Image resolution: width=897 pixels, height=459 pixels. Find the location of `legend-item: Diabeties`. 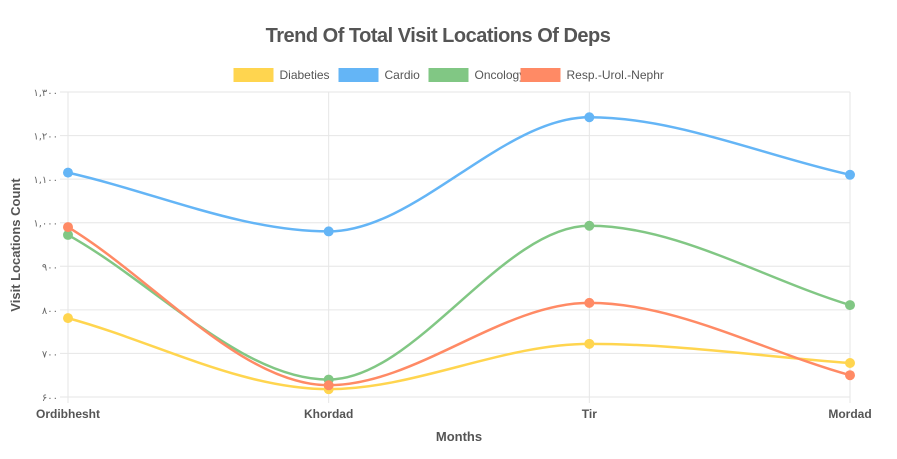

legend-item: Diabeties is located at coordinates (281, 75).